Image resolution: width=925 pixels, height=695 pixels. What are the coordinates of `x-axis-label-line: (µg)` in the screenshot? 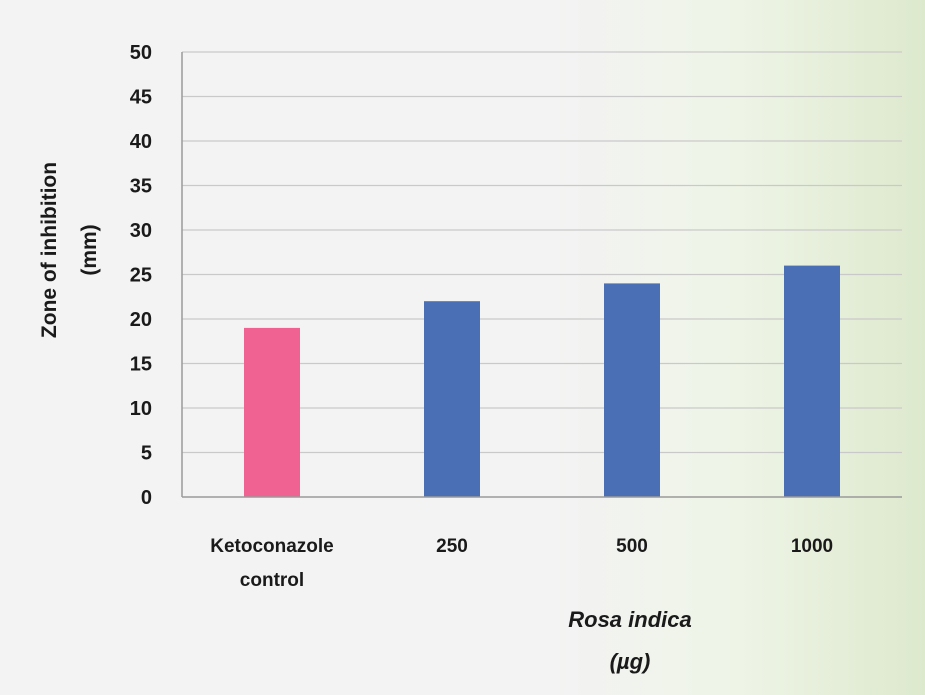 It's located at (630, 661).